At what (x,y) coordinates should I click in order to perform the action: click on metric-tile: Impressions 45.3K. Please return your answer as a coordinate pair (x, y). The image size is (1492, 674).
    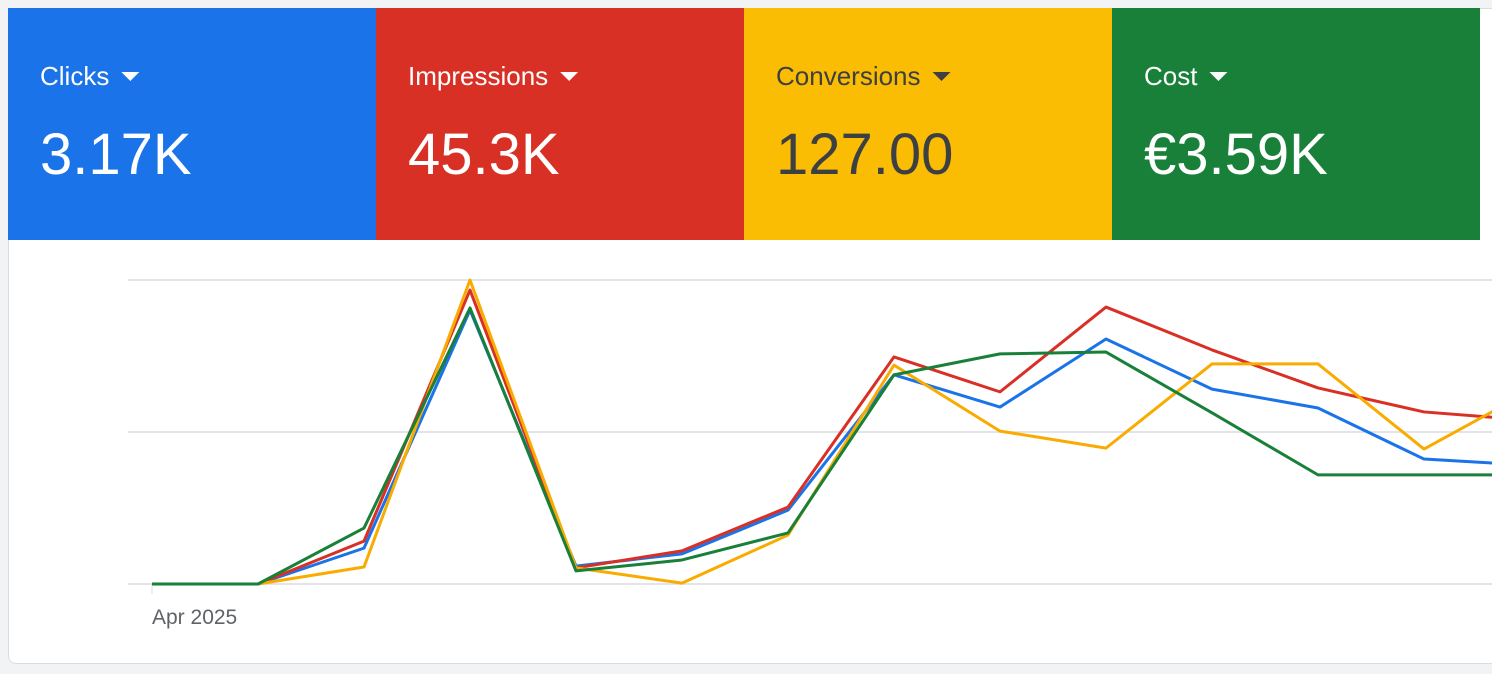
    Looking at the image, I should click on (560, 124).